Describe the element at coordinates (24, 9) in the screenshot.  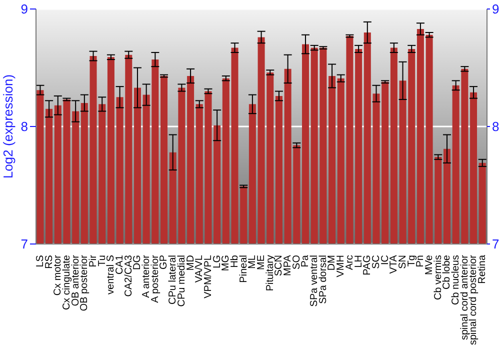
I see `y-tick-label: 9` at that location.